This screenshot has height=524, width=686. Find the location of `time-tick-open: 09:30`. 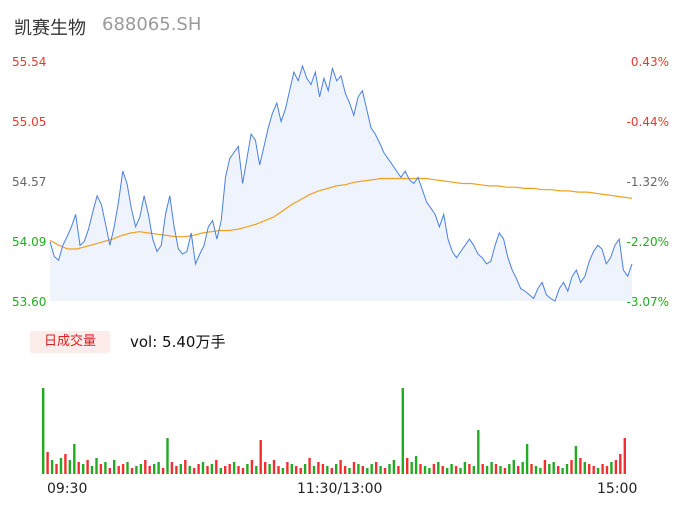

time-tick-open: 09:30 is located at coordinates (67, 489).